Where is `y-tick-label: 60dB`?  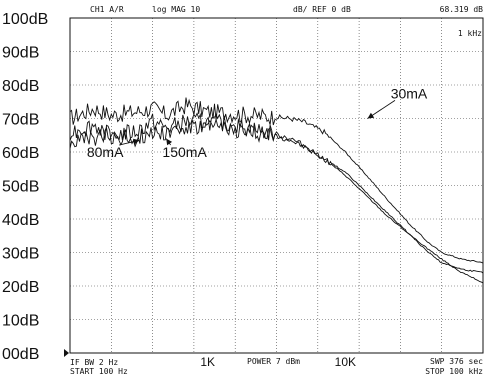 y-tick-label: 60dB is located at coordinates (20, 153).